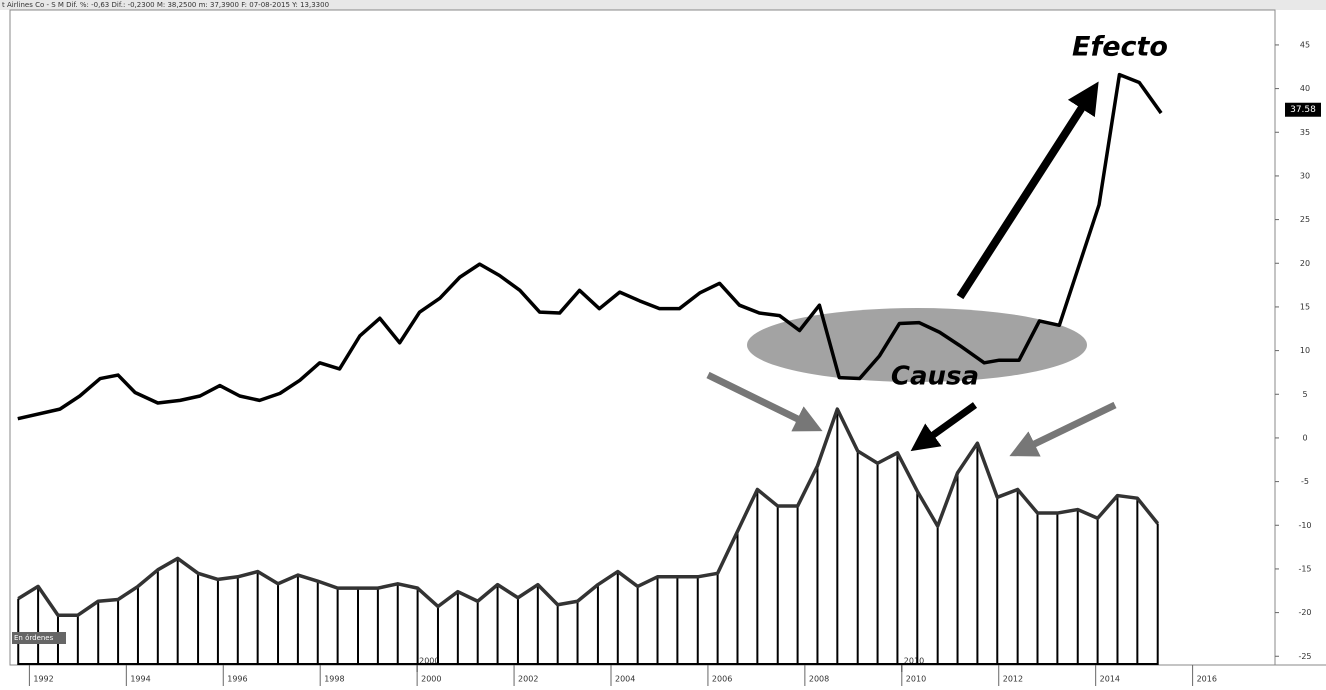 This screenshot has width=1326, height=690. What do you see at coordinates (1305, 175) in the screenshot?
I see `y-tick-label: 30` at bounding box center [1305, 175].